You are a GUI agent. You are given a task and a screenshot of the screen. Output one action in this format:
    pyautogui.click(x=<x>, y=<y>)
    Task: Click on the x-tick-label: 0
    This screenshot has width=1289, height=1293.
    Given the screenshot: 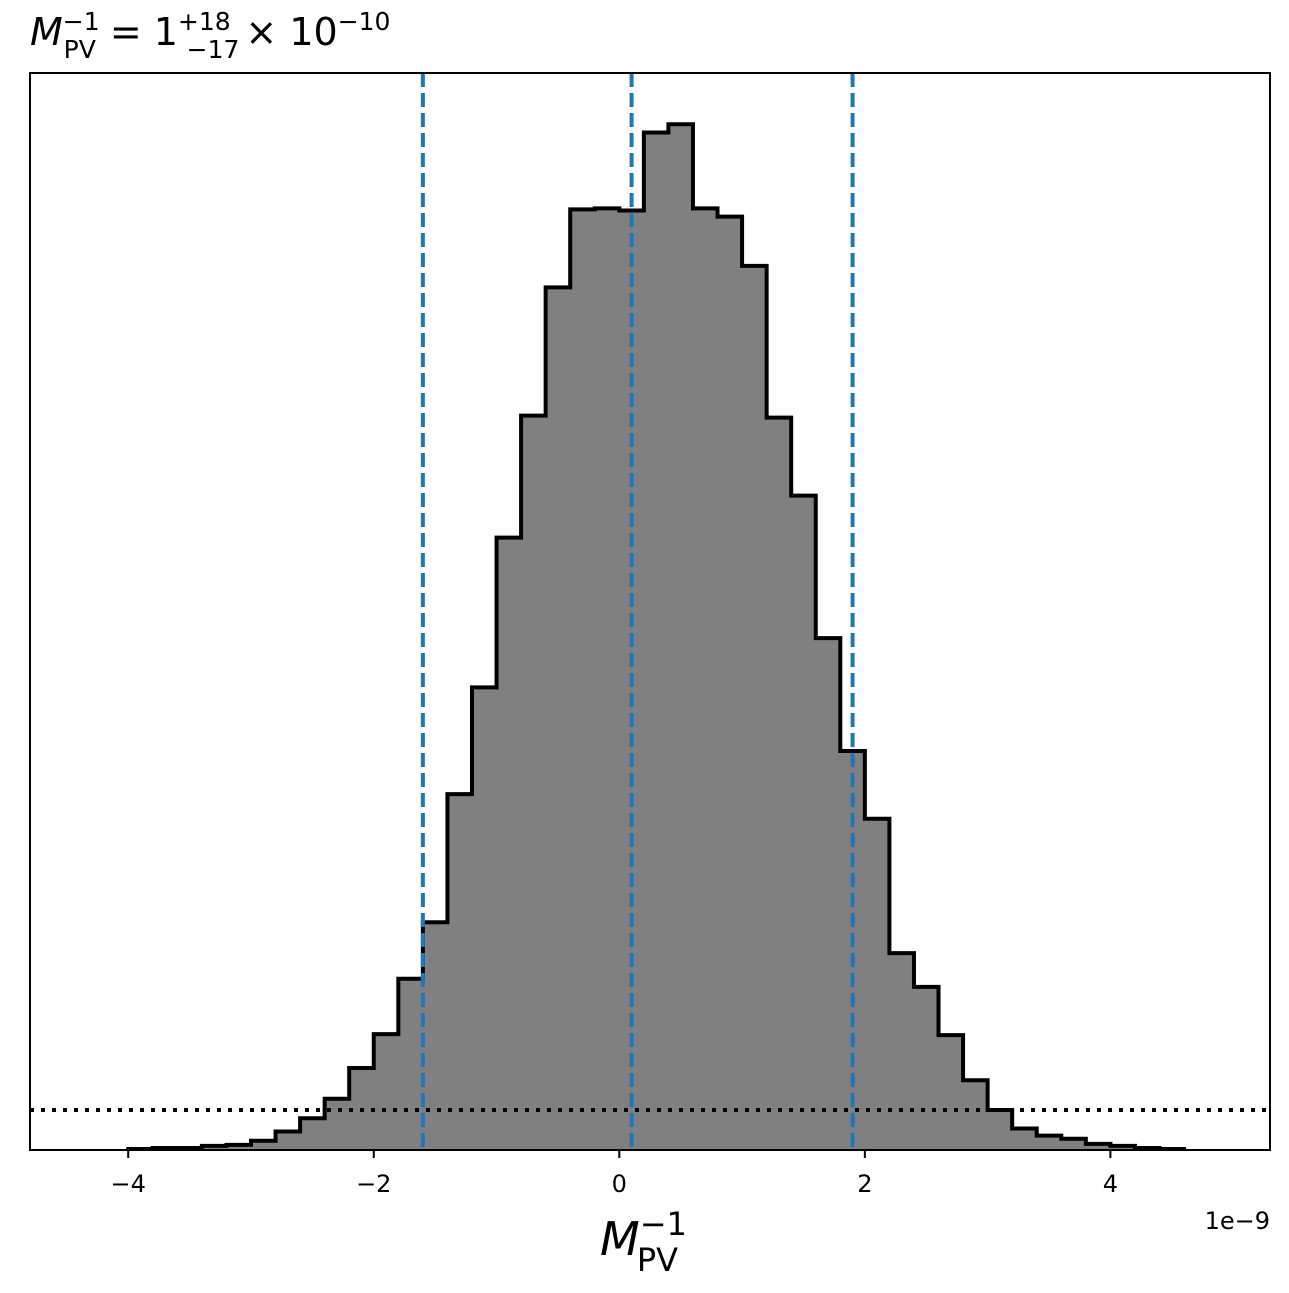 What is the action you would take?
    pyautogui.click(x=619, y=1184)
    